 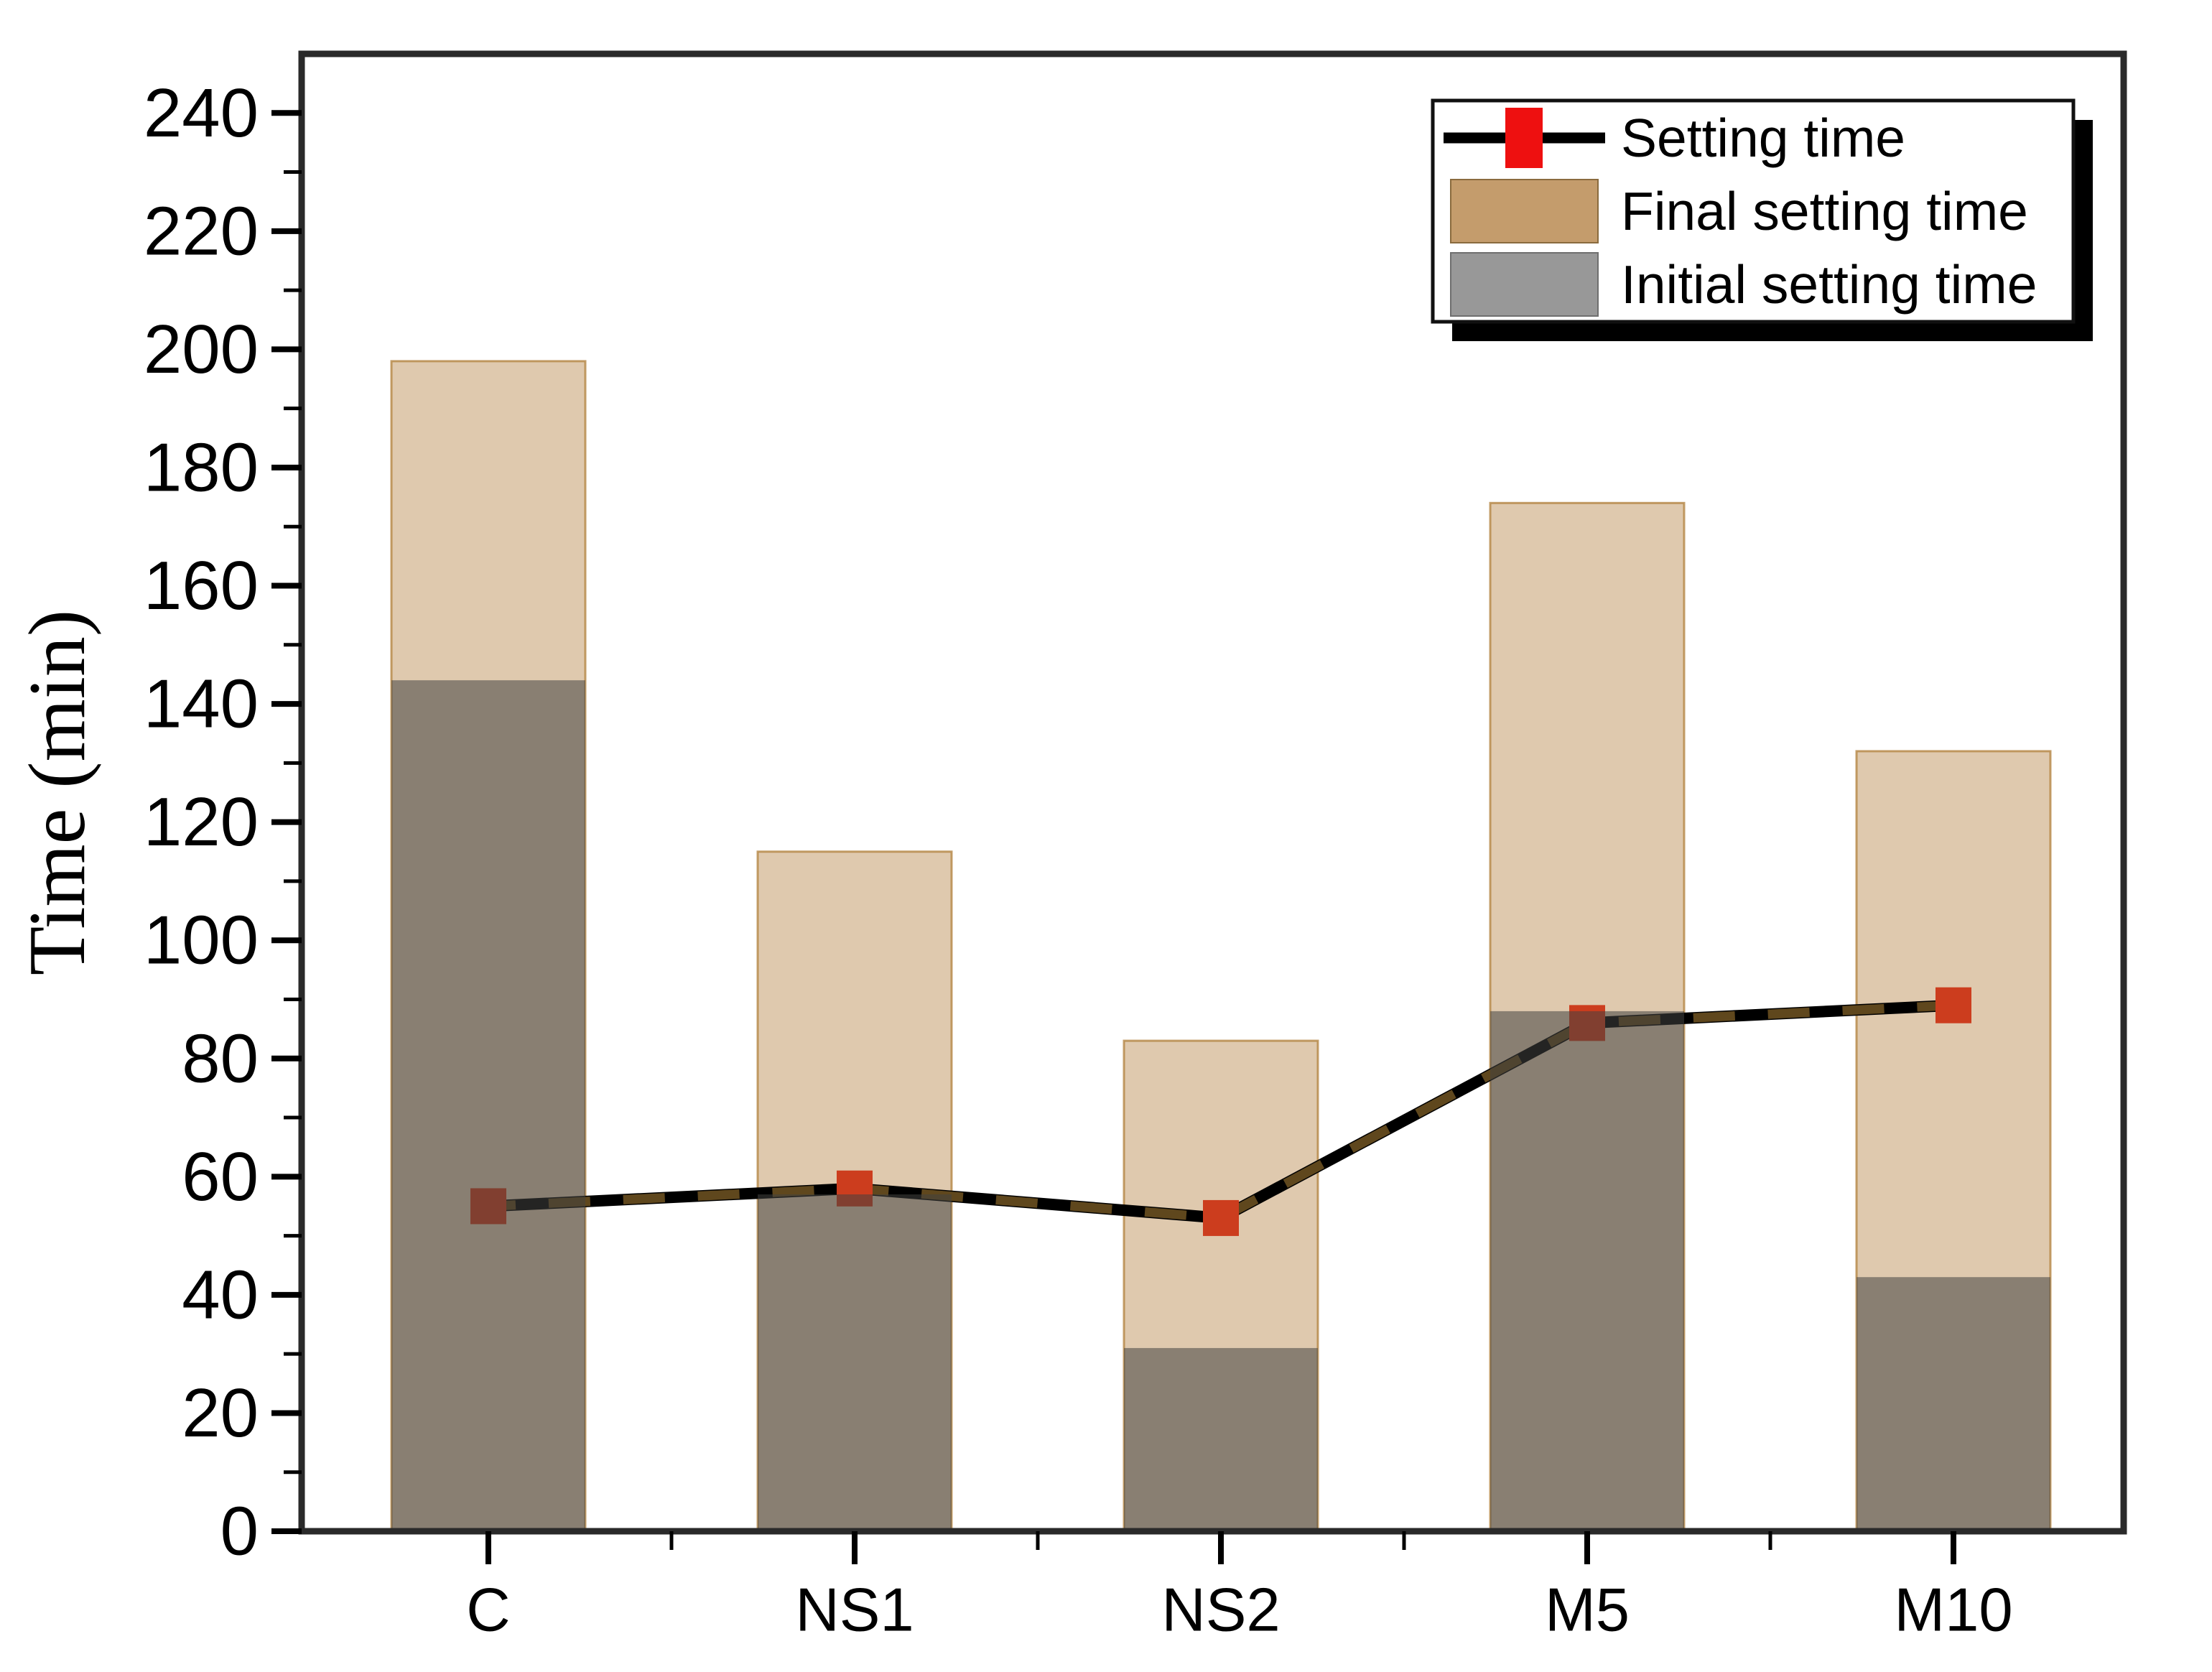 I want to click on y-tick-label-220: 220, so click(x=202, y=230).